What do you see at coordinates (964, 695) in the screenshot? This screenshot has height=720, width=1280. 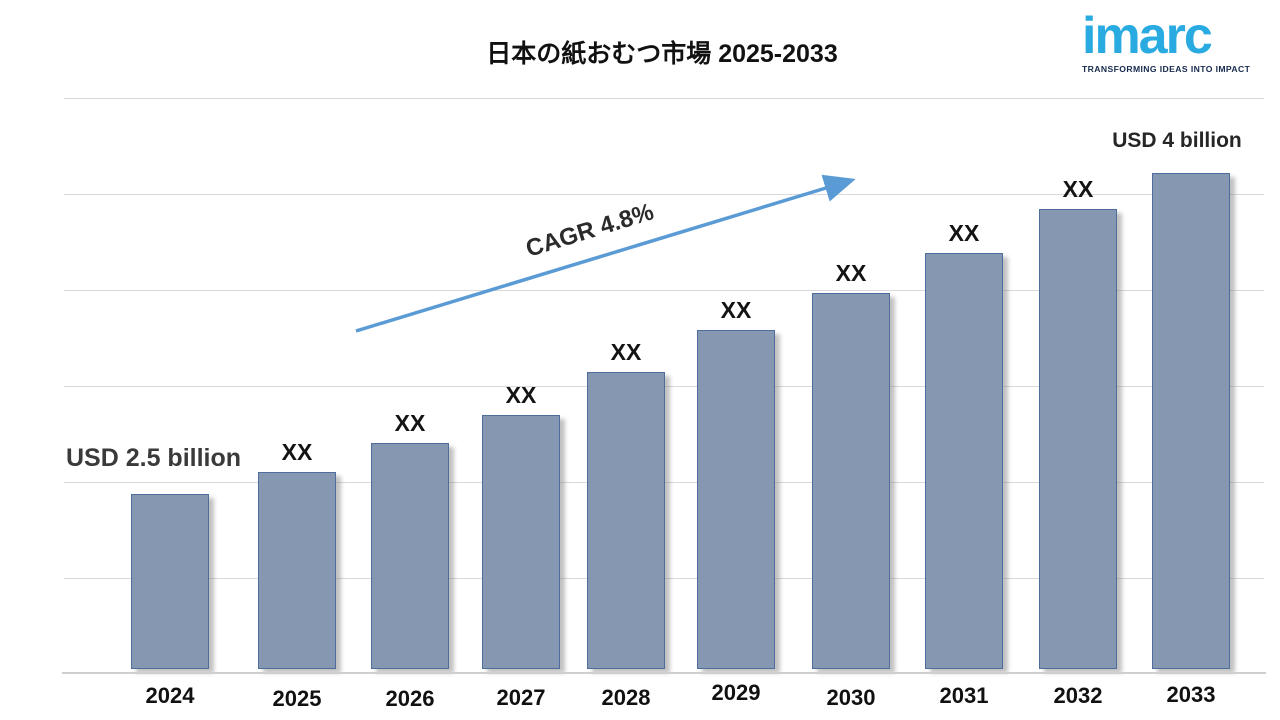 I see `x-axis-label-2031: 2031` at bounding box center [964, 695].